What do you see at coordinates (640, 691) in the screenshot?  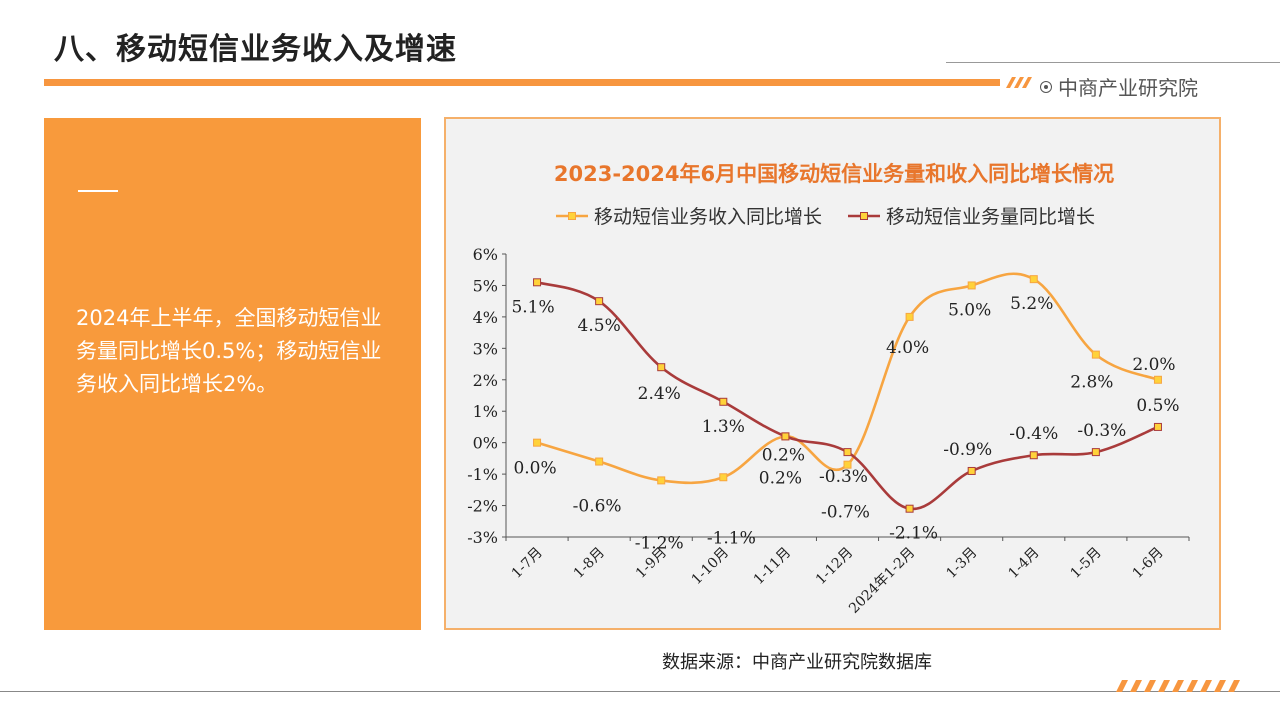 I see `footer-divider` at bounding box center [640, 691].